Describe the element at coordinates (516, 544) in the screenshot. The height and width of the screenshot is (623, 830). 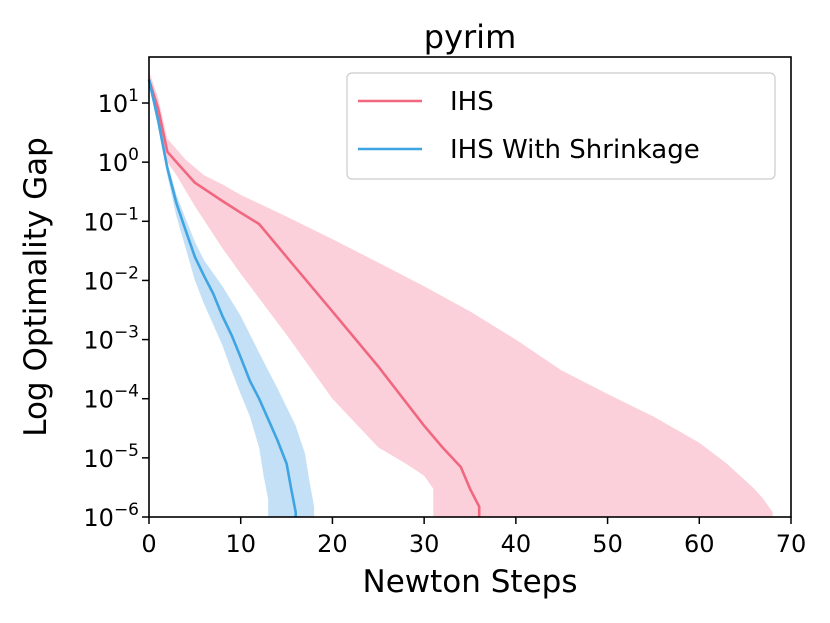
I see `x-tick-label: 40` at that location.